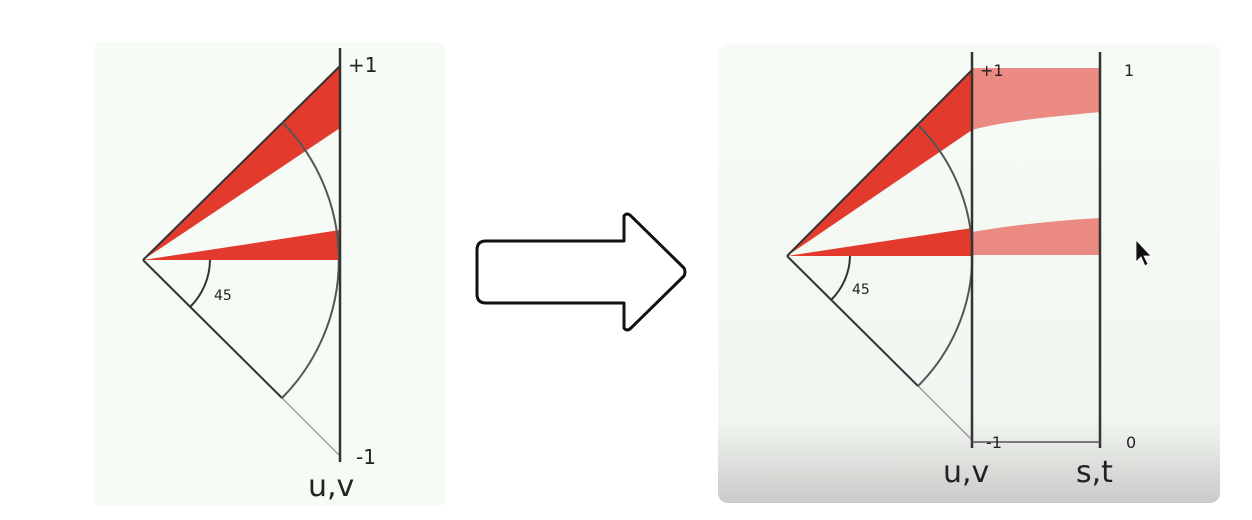 The width and height of the screenshot is (1252, 520). I want to click on right-label-zero: 0, so click(1131, 442).